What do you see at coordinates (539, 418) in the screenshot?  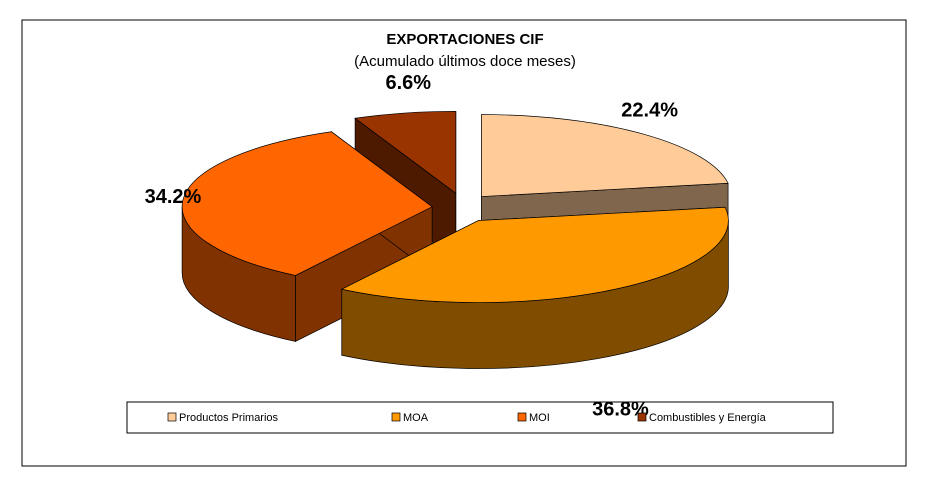 I see `legend-label: MOI` at bounding box center [539, 418].